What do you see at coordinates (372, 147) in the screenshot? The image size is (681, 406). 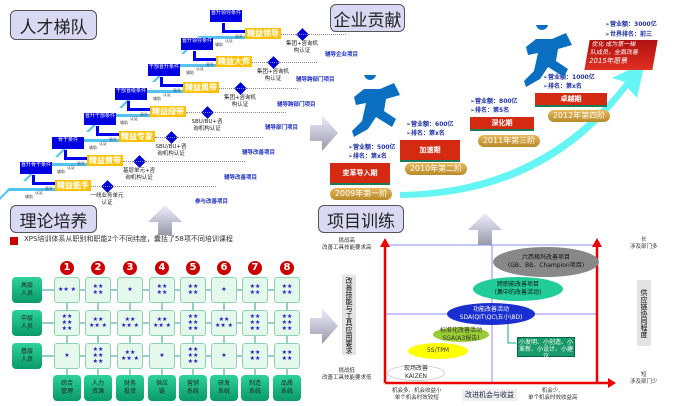 I see `stage-revenue: ➢营业额：500亿` at bounding box center [372, 147].